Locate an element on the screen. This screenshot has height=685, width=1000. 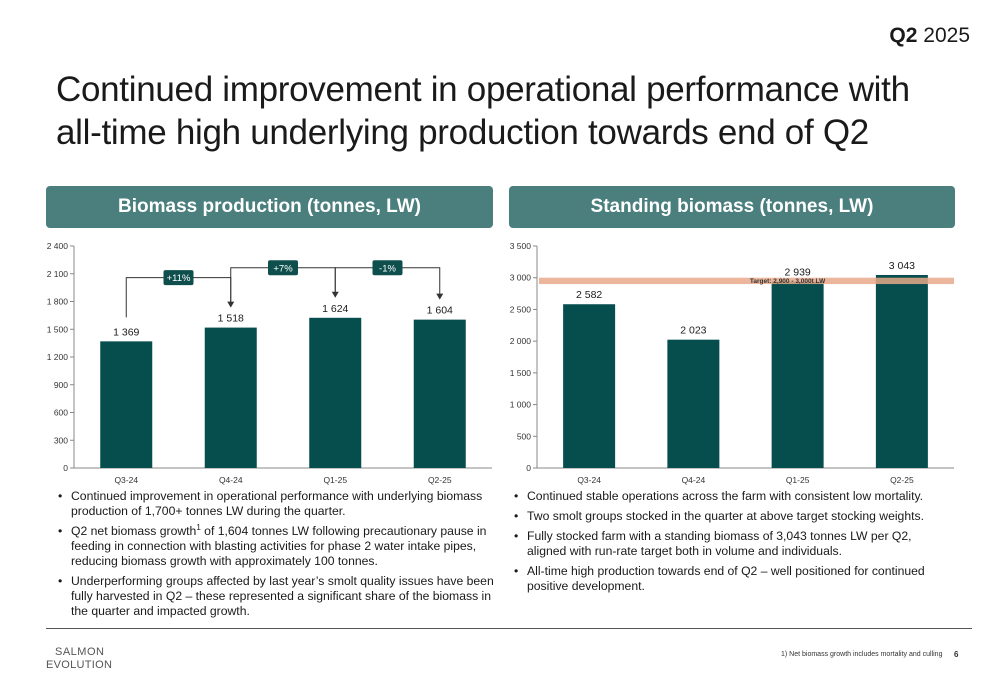
y-tick-label: 2 500 is located at coordinates (521, 309).